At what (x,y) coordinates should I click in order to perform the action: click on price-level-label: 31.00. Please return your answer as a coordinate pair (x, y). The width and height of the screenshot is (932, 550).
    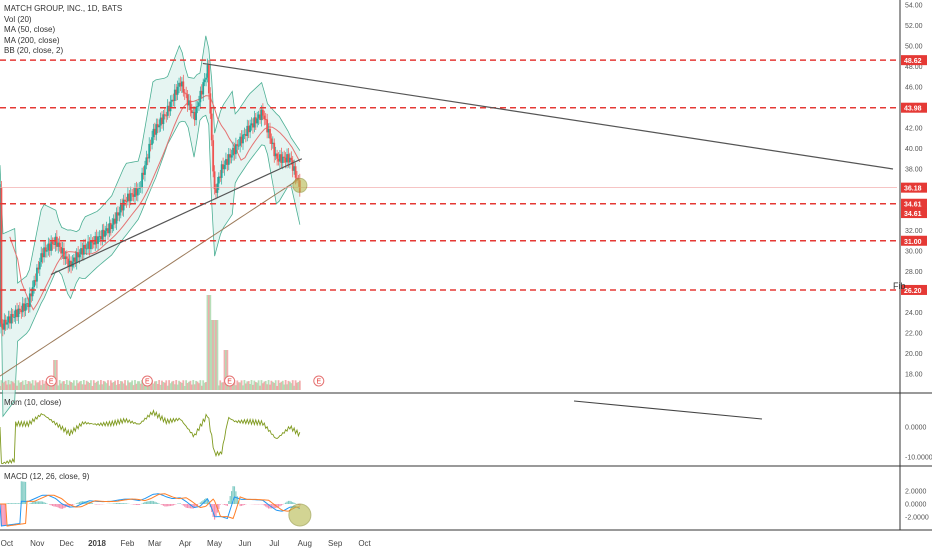
    Looking at the image, I should click on (913, 242).